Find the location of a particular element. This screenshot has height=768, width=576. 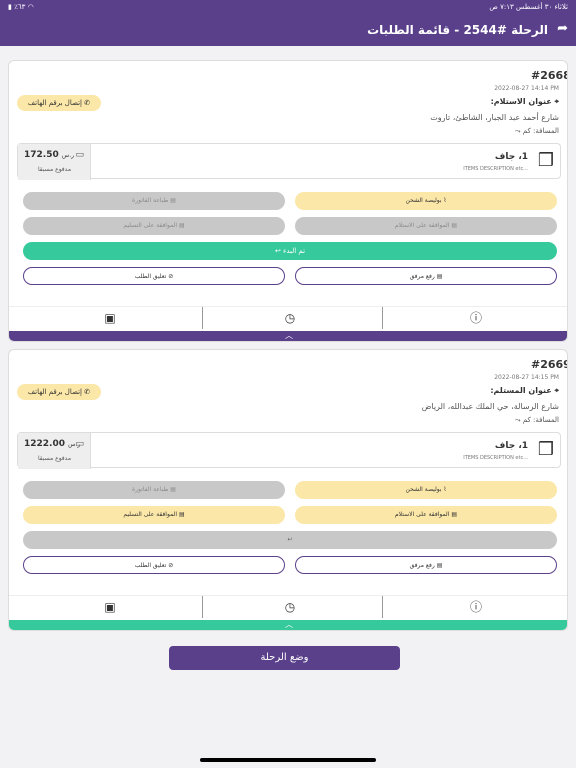

trip-mode-button: وضع الرحلة is located at coordinates (284, 658).